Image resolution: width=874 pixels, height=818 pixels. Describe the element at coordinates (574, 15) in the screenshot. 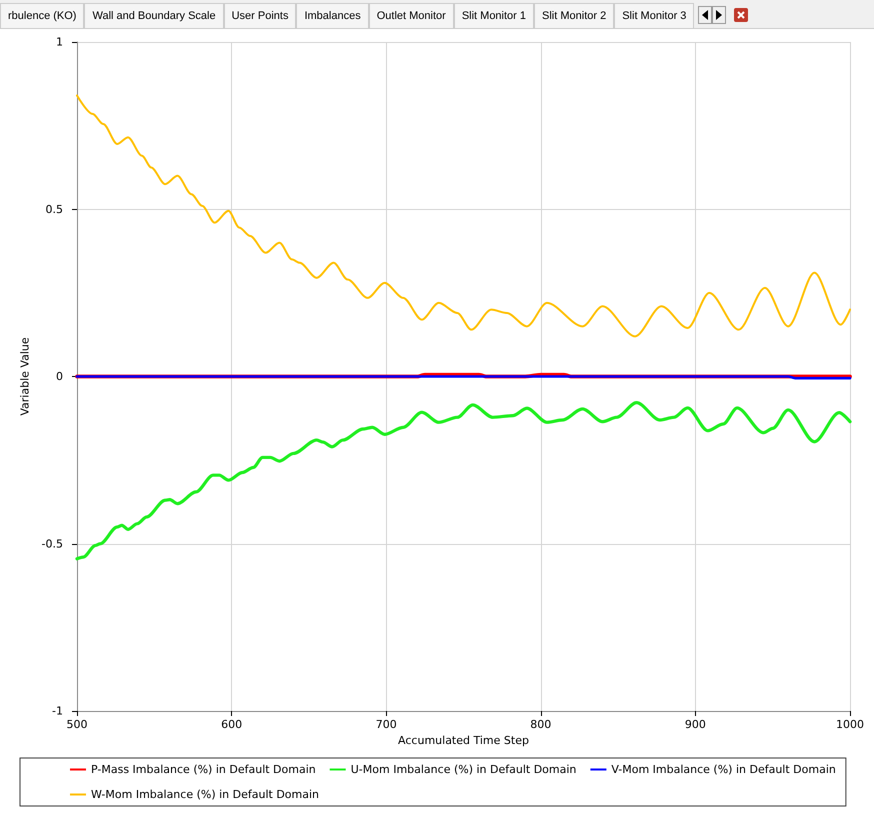

I see `text: Slit Monitor 2` at that location.